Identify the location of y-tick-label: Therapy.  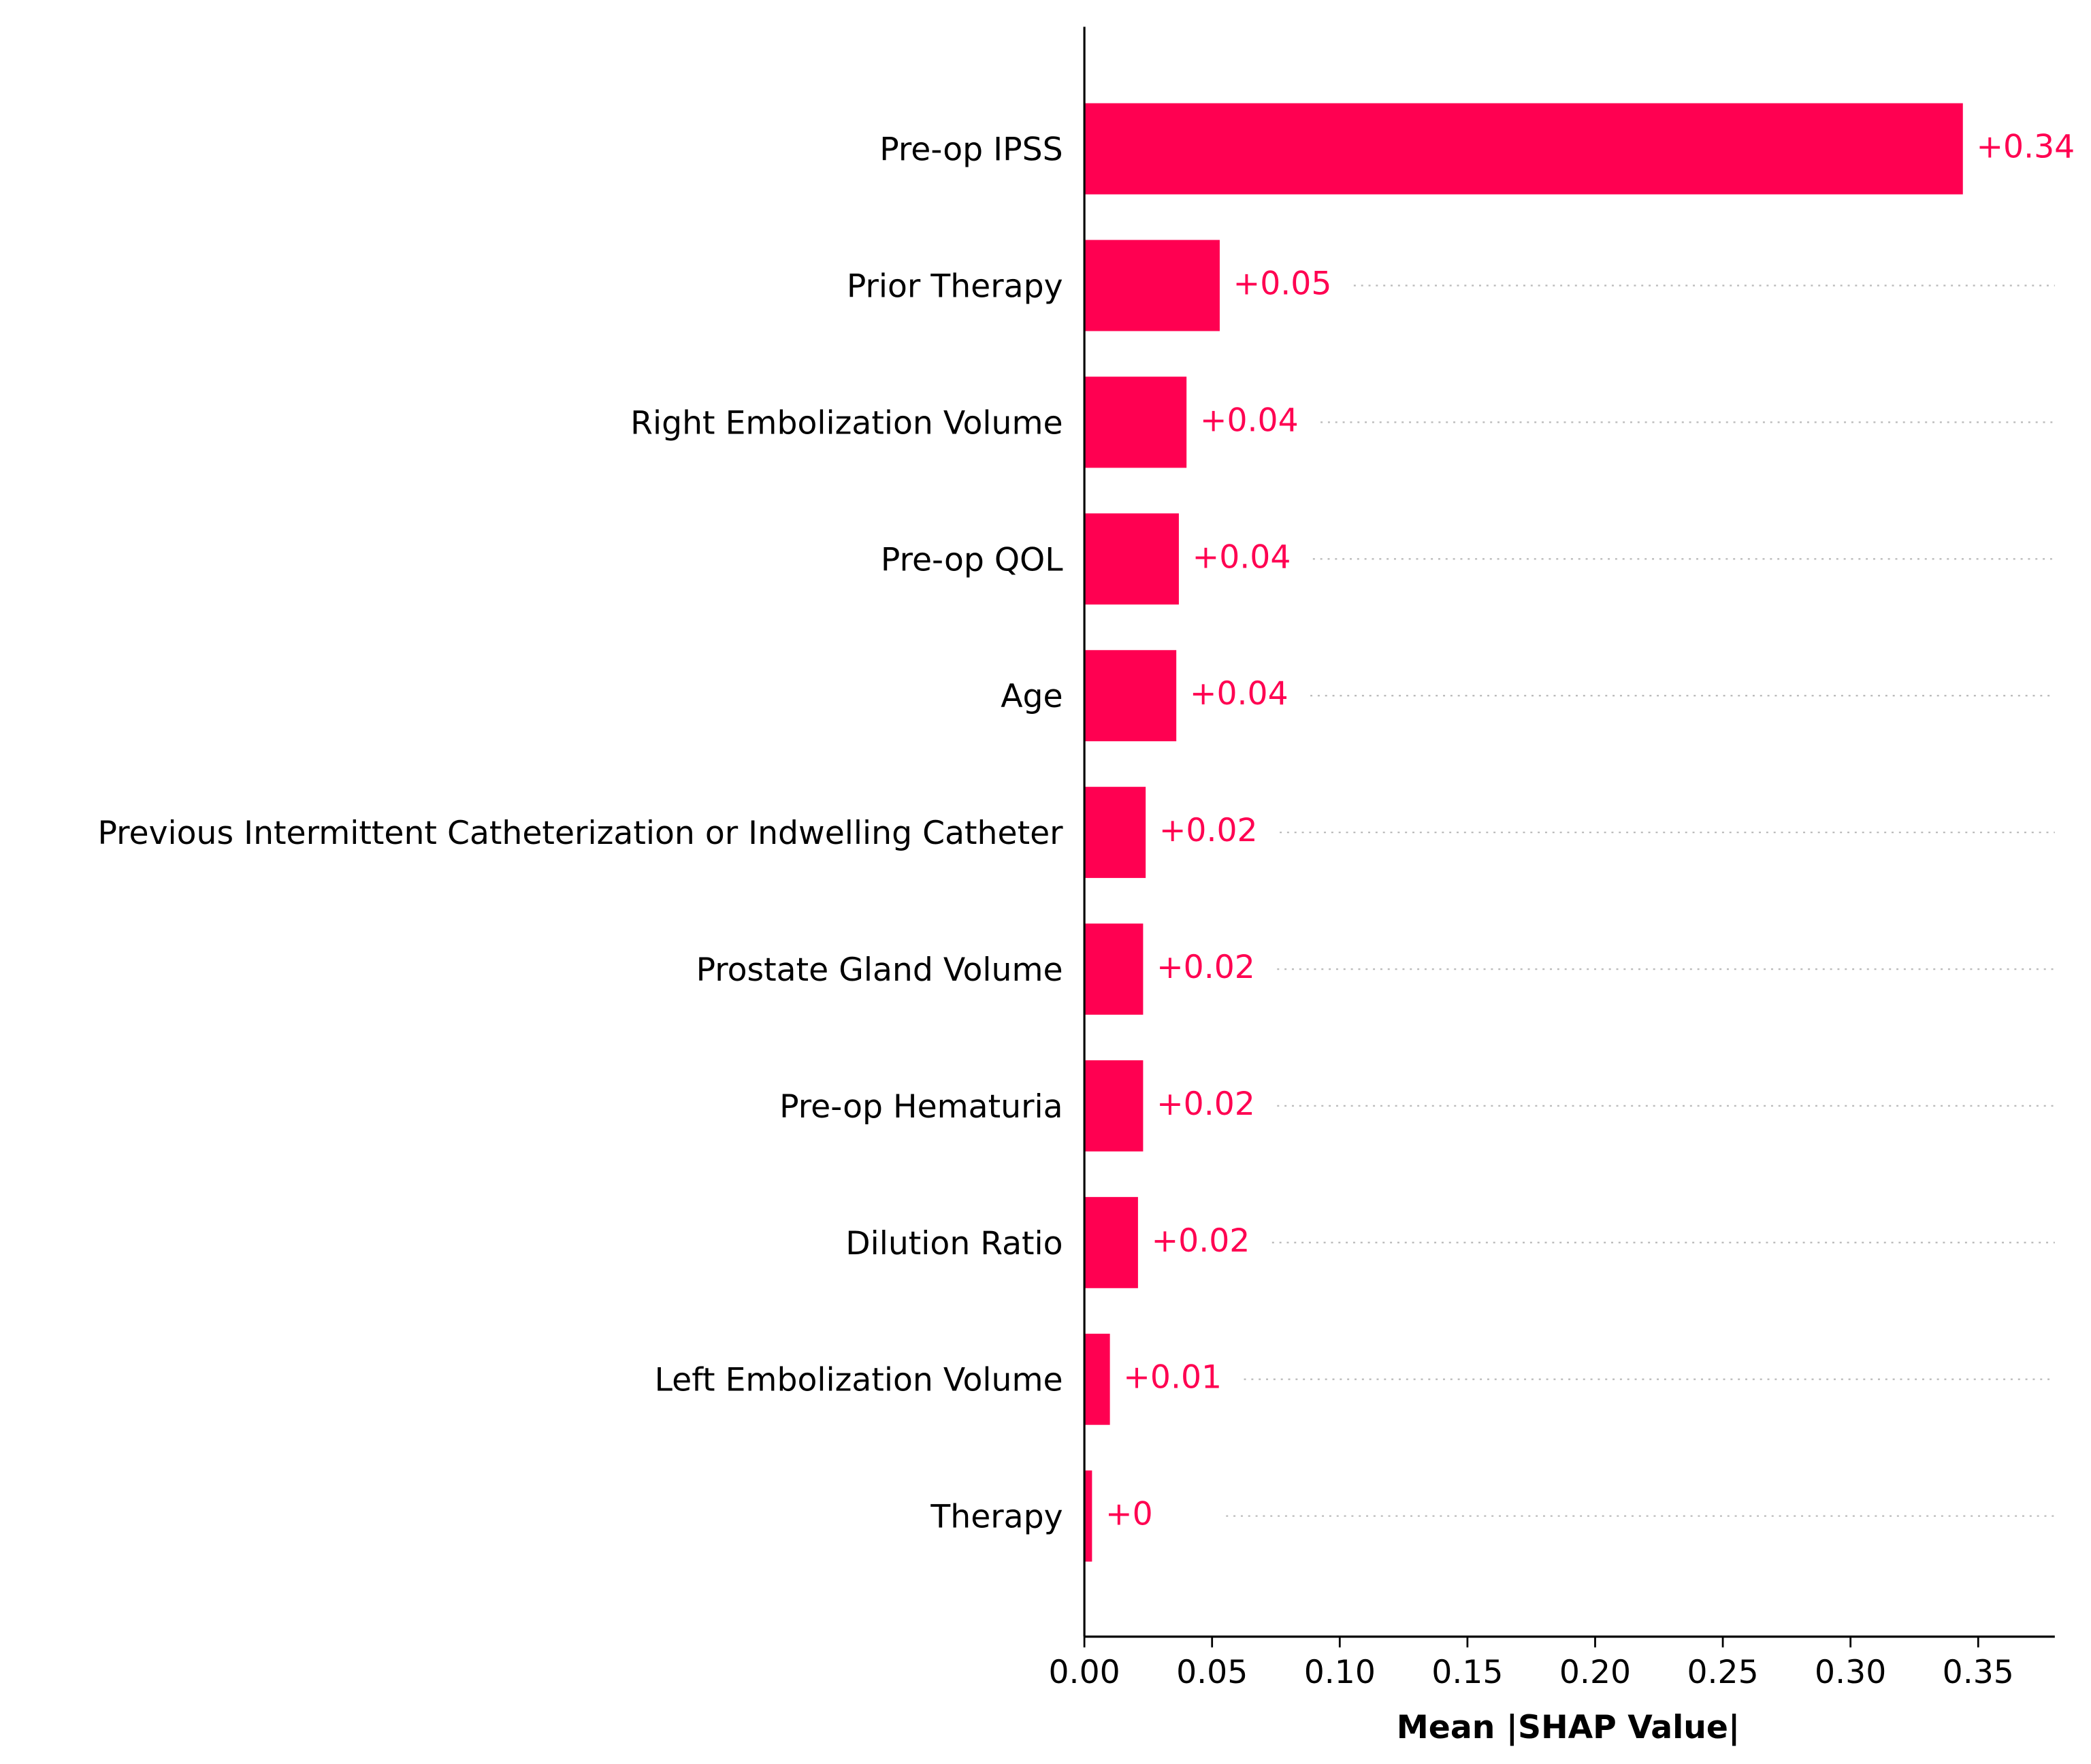
(996, 1517).